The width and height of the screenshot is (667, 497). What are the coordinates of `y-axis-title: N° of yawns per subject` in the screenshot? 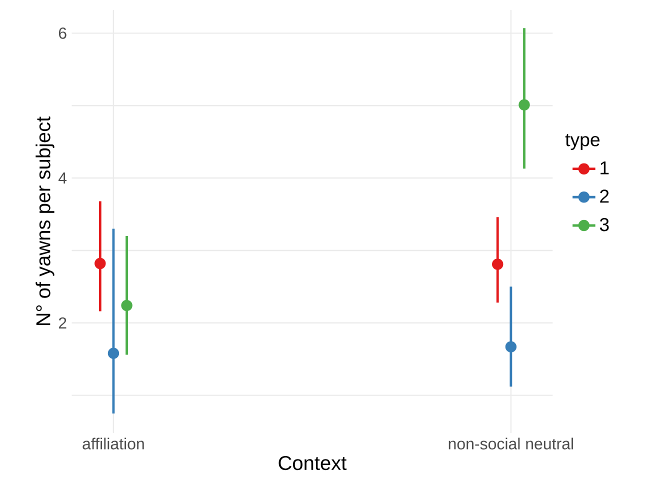 It's located at (45, 221).